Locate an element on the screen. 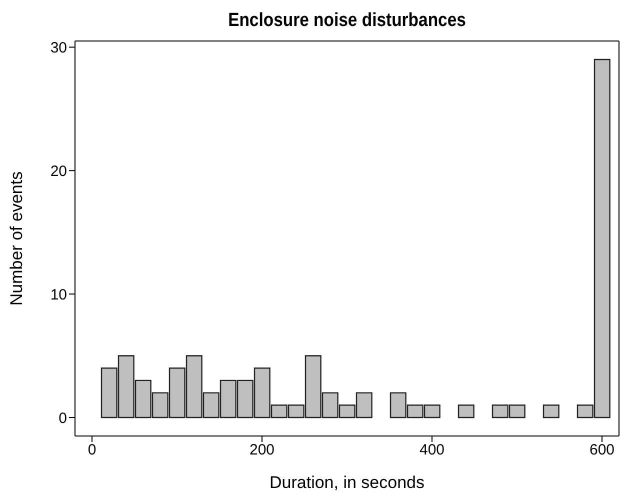  chart-title: Enclosure noise disturbances is located at coordinates (347, 21).